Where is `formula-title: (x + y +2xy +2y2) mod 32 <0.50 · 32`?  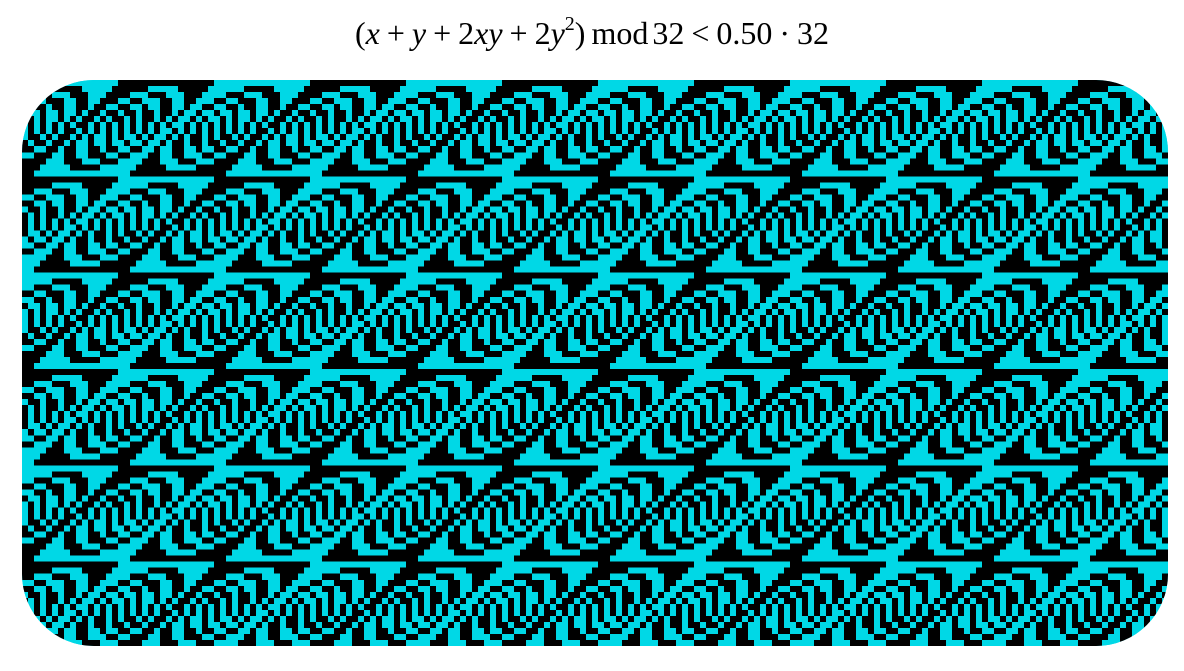 formula-title: (x + y +2xy +2y2) mod 32 <0.50 · 32 is located at coordinates (592, 33).